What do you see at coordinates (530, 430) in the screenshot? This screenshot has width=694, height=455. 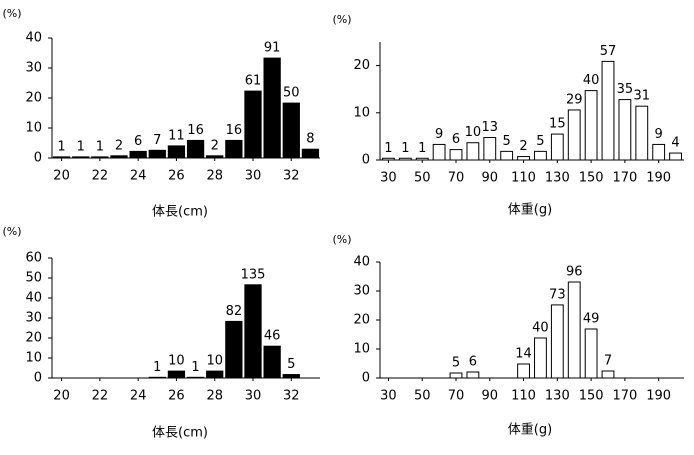 I see `x-axis-label: 体重(g)` at bounding box center [530, 430].